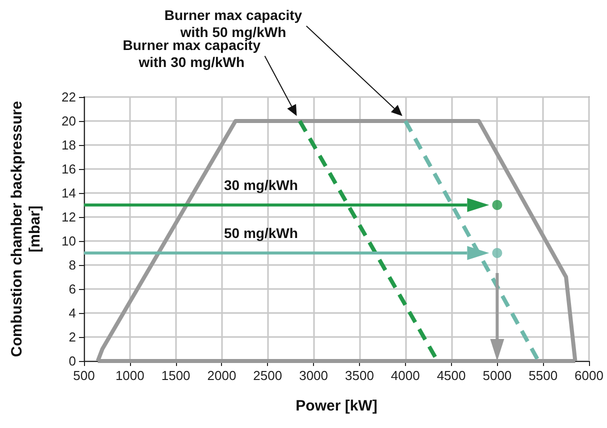  Describe the element at coordinates (261, 233) in the screenshot. I see `annotation: 50 mg/kWh` at that location.